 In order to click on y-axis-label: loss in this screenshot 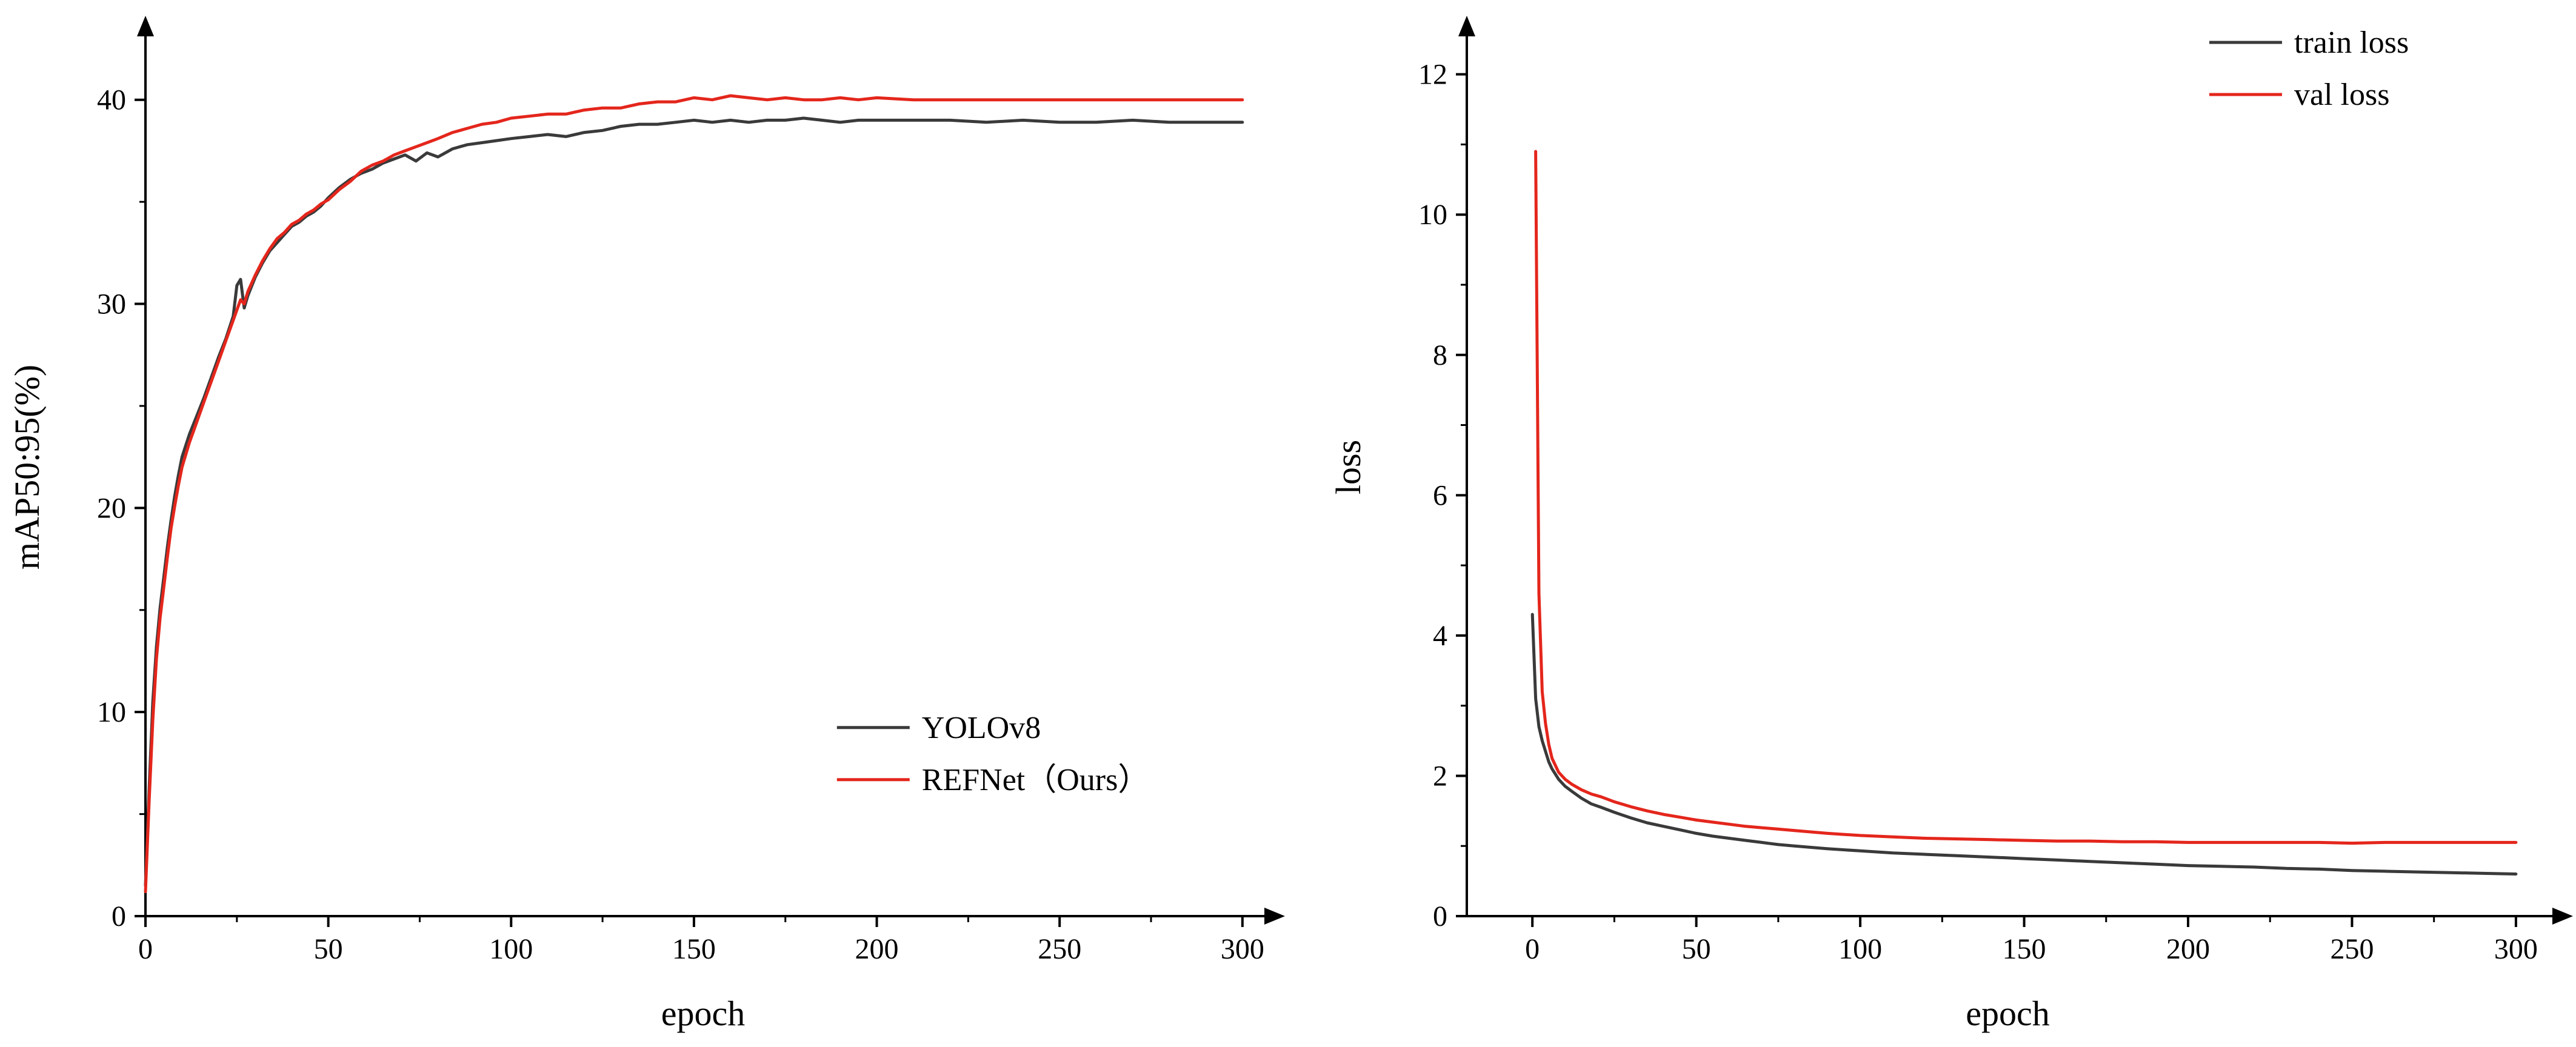, I will do `click(1348, 467)`.